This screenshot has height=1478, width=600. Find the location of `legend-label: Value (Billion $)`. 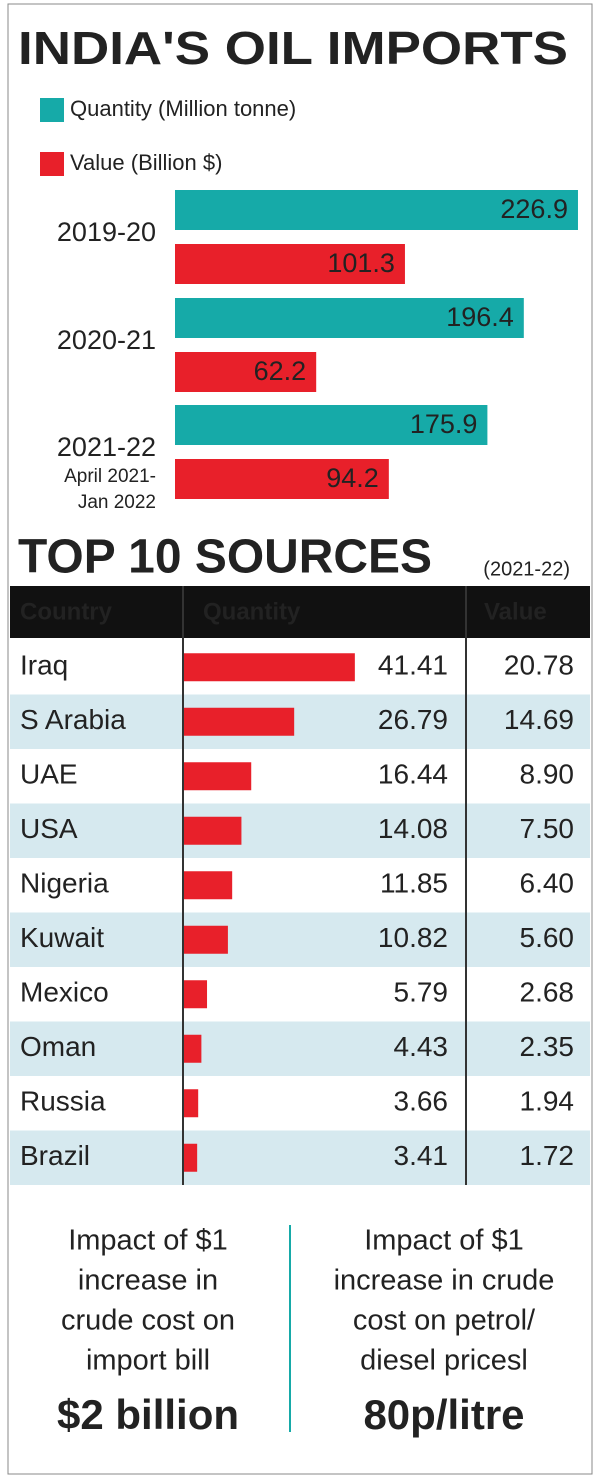

legend-label: Value (Billion $) is located at coordinates (146, 162).